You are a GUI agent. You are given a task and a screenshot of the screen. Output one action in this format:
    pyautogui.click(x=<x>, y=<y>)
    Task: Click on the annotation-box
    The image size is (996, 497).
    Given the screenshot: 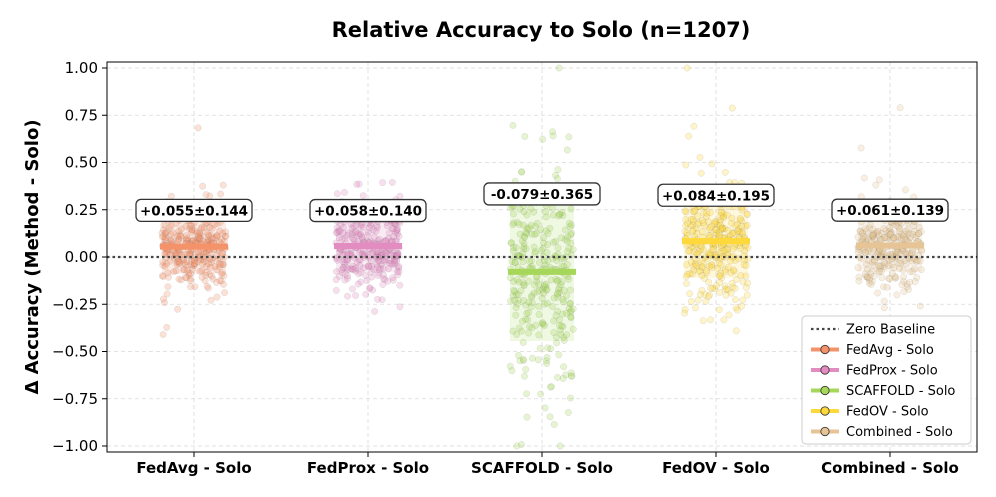 What is the action you would take?
    pyautogui.click(x=194, y=210)
    